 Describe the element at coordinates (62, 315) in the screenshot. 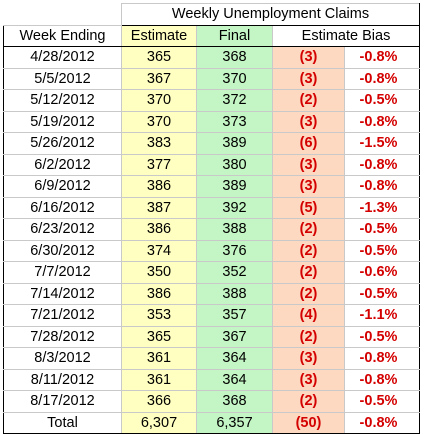

I see `week-ending-cell: 7/21/2012` at that location.